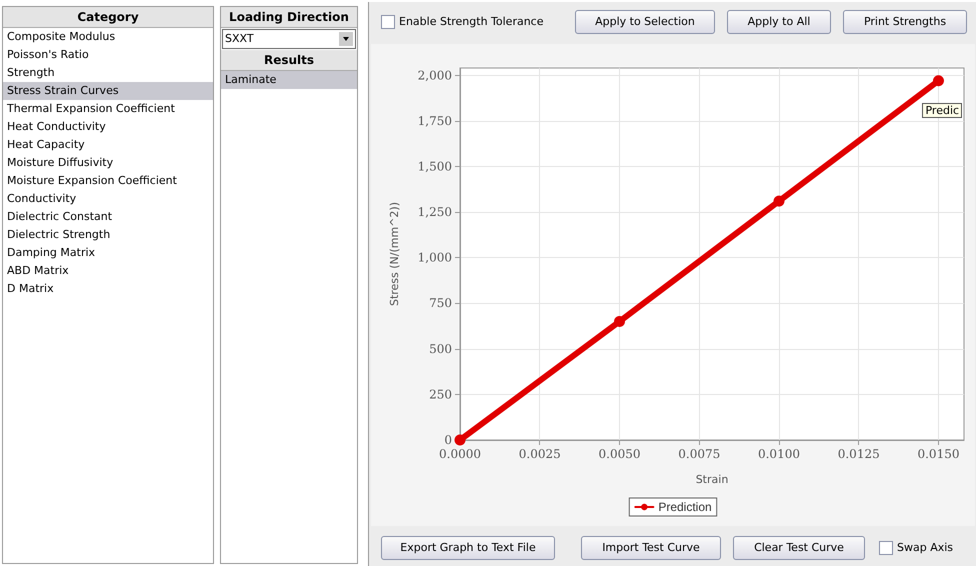  Describe the element at coordinates (799, 548) in the screenshot. I see `text: Clear Test Curve` at that location.